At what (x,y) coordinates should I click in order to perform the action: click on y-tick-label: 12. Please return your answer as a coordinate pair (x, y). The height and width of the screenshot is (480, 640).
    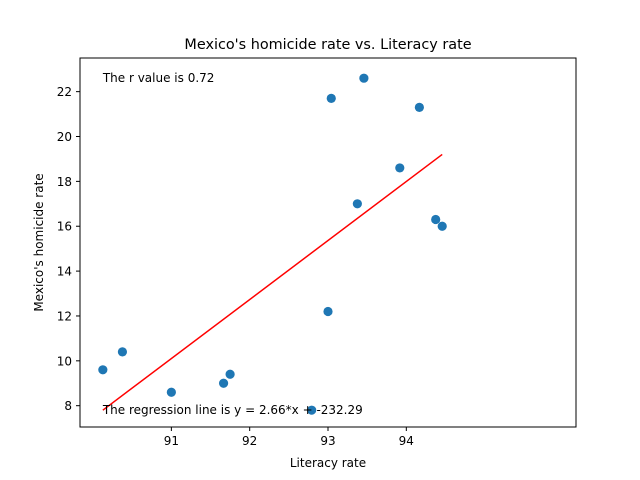
    Looking at the image, I should click on (64, 316).